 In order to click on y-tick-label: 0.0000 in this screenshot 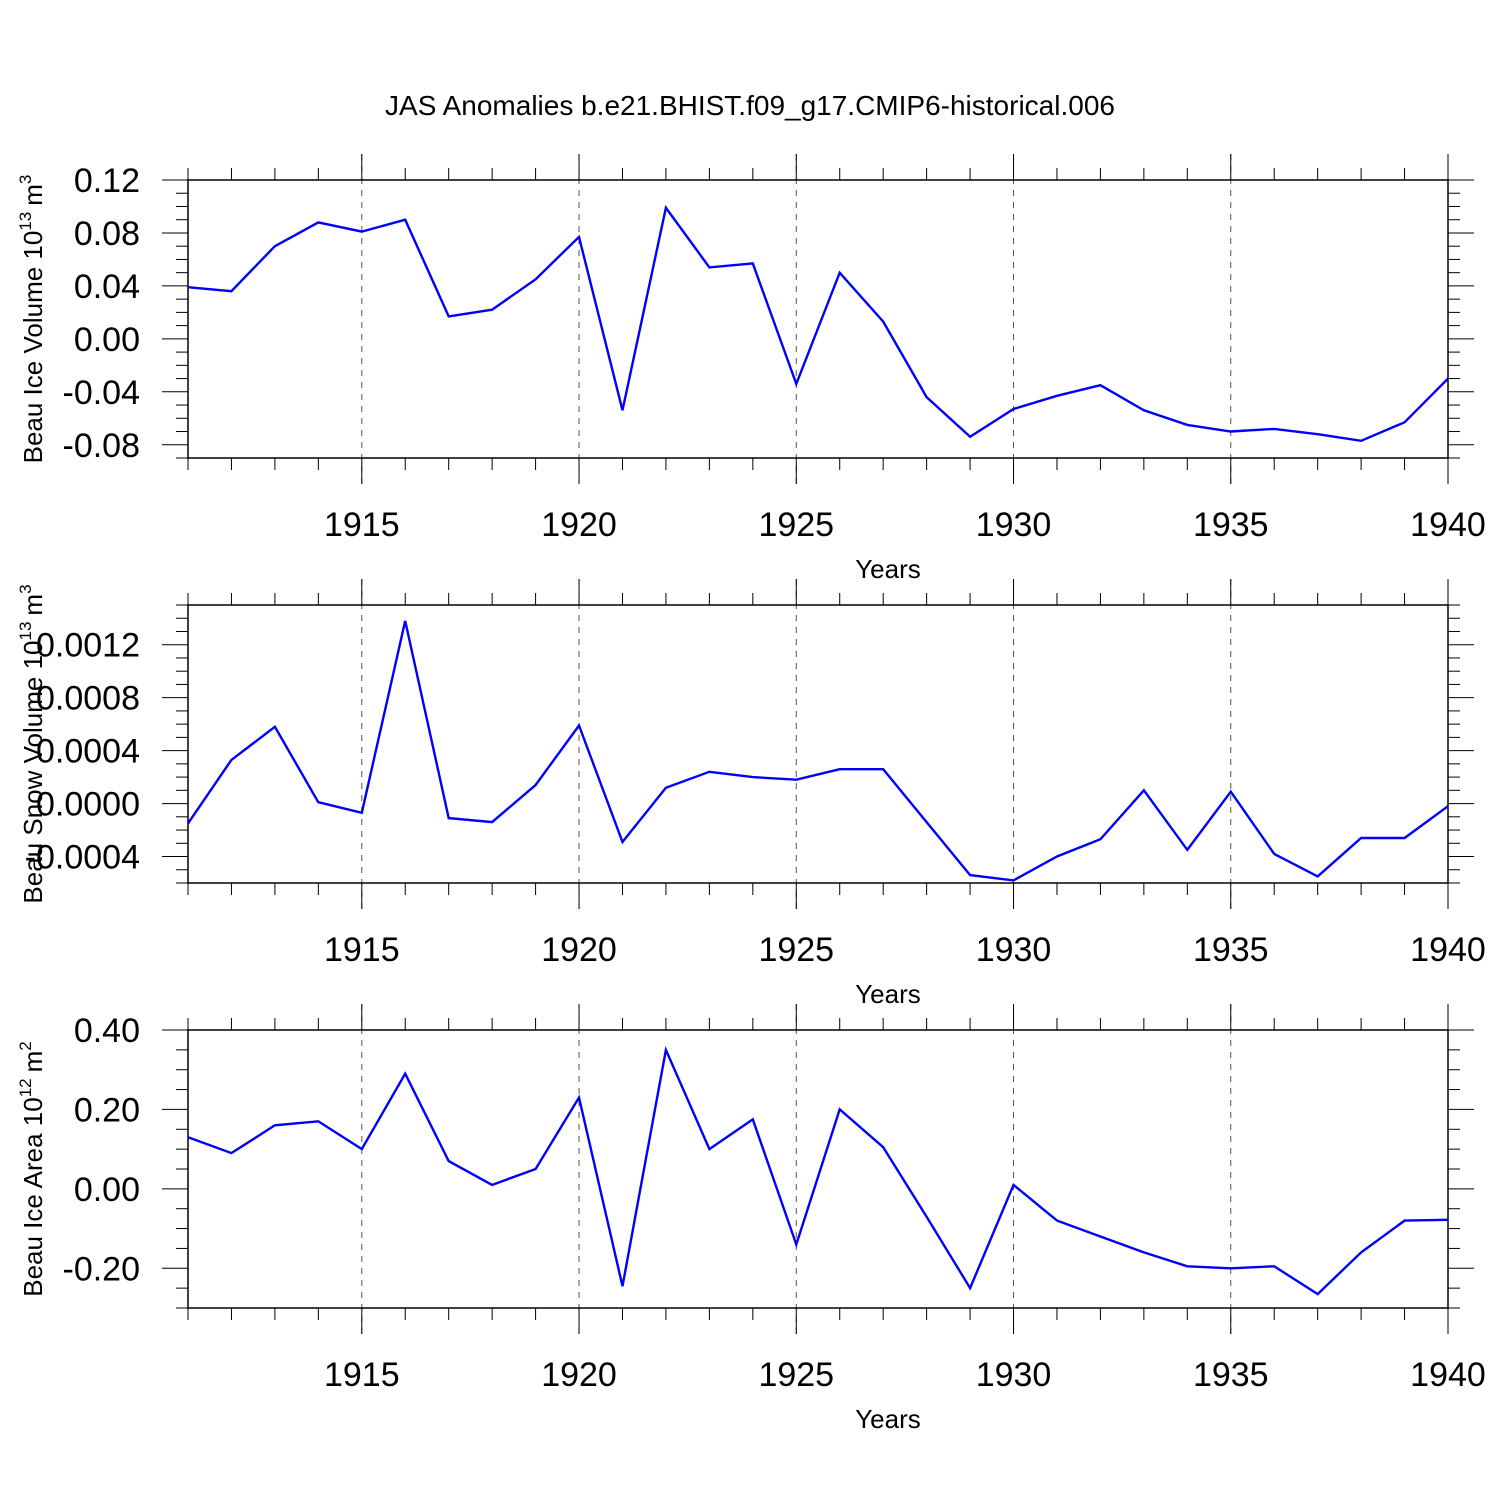, I will do `click(88, 805)`.